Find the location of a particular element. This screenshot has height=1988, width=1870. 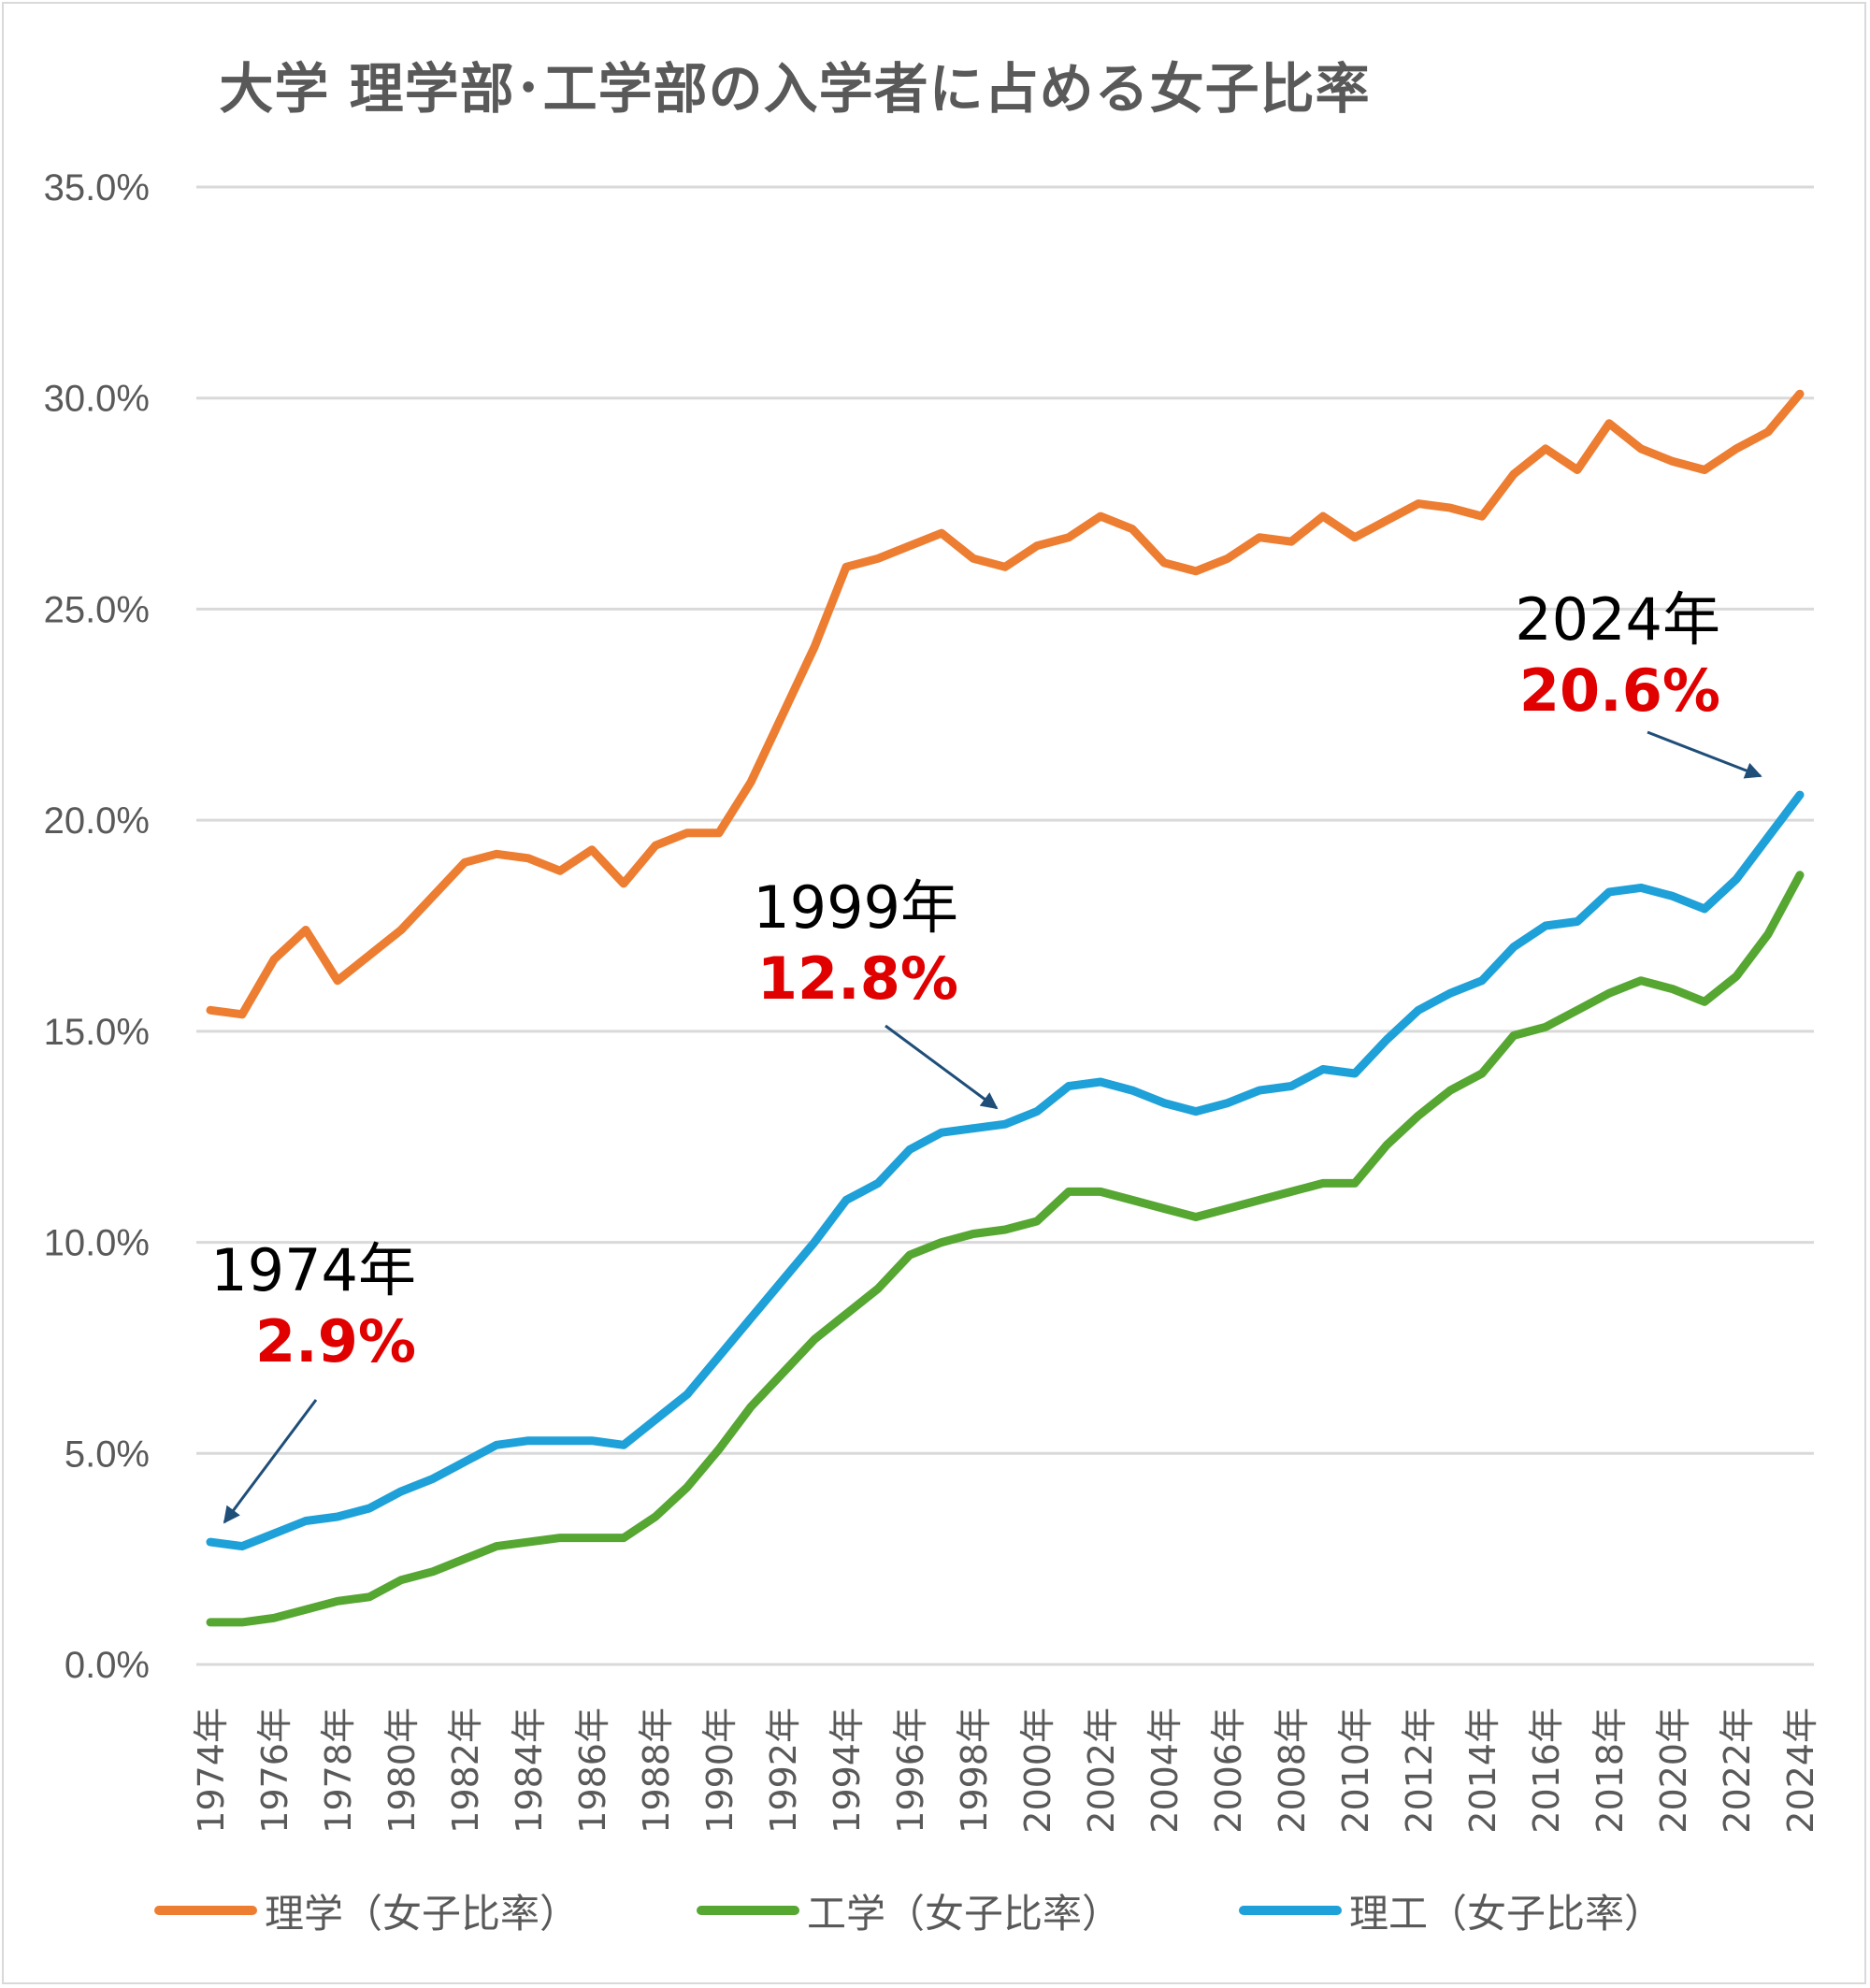

chart-title: 大学 理学部･工学部の入学者に占める女子比率 is located at coordinates (795, 89).